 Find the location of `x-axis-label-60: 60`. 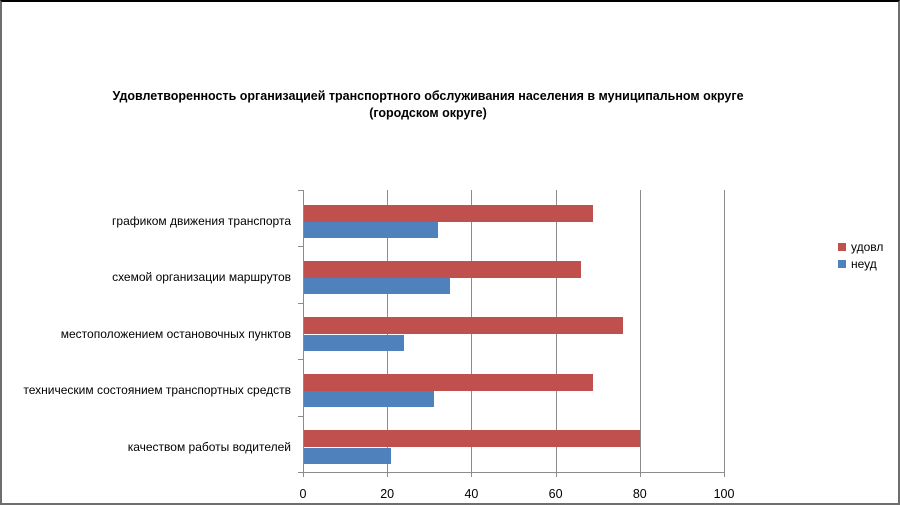

x-axis-label-60: 60 is located at coordinates (555, 494).